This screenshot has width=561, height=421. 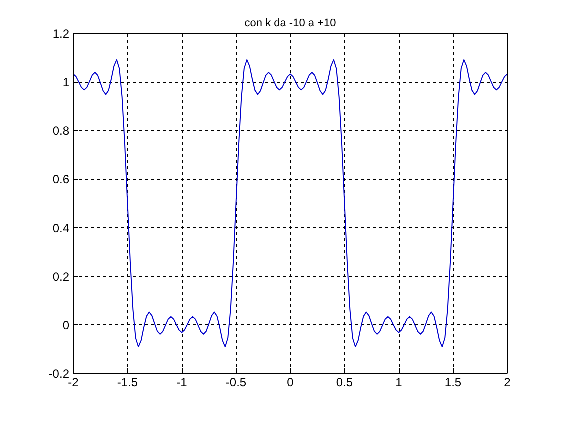 I want to click on y-tick-label: 1, so click(x=66, y=83).